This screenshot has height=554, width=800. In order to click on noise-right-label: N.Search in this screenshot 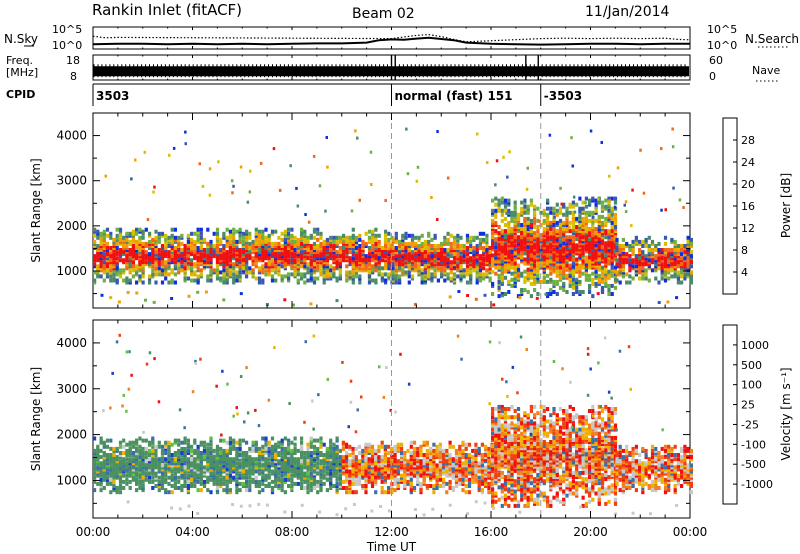, I will do `click(772, 39)`.